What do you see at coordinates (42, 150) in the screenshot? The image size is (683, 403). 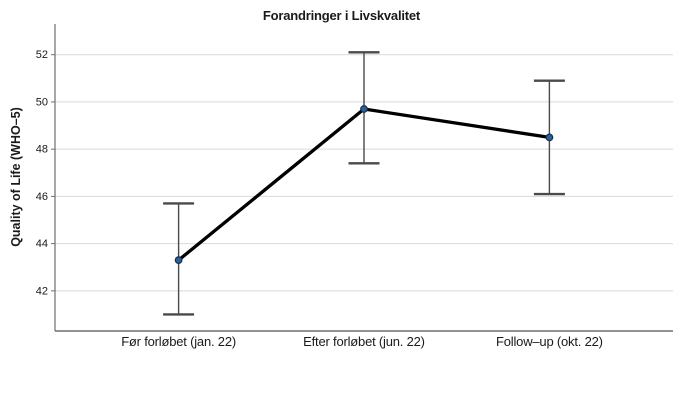 I see `y-tick-label: 48` at bounding box center [42, 150].